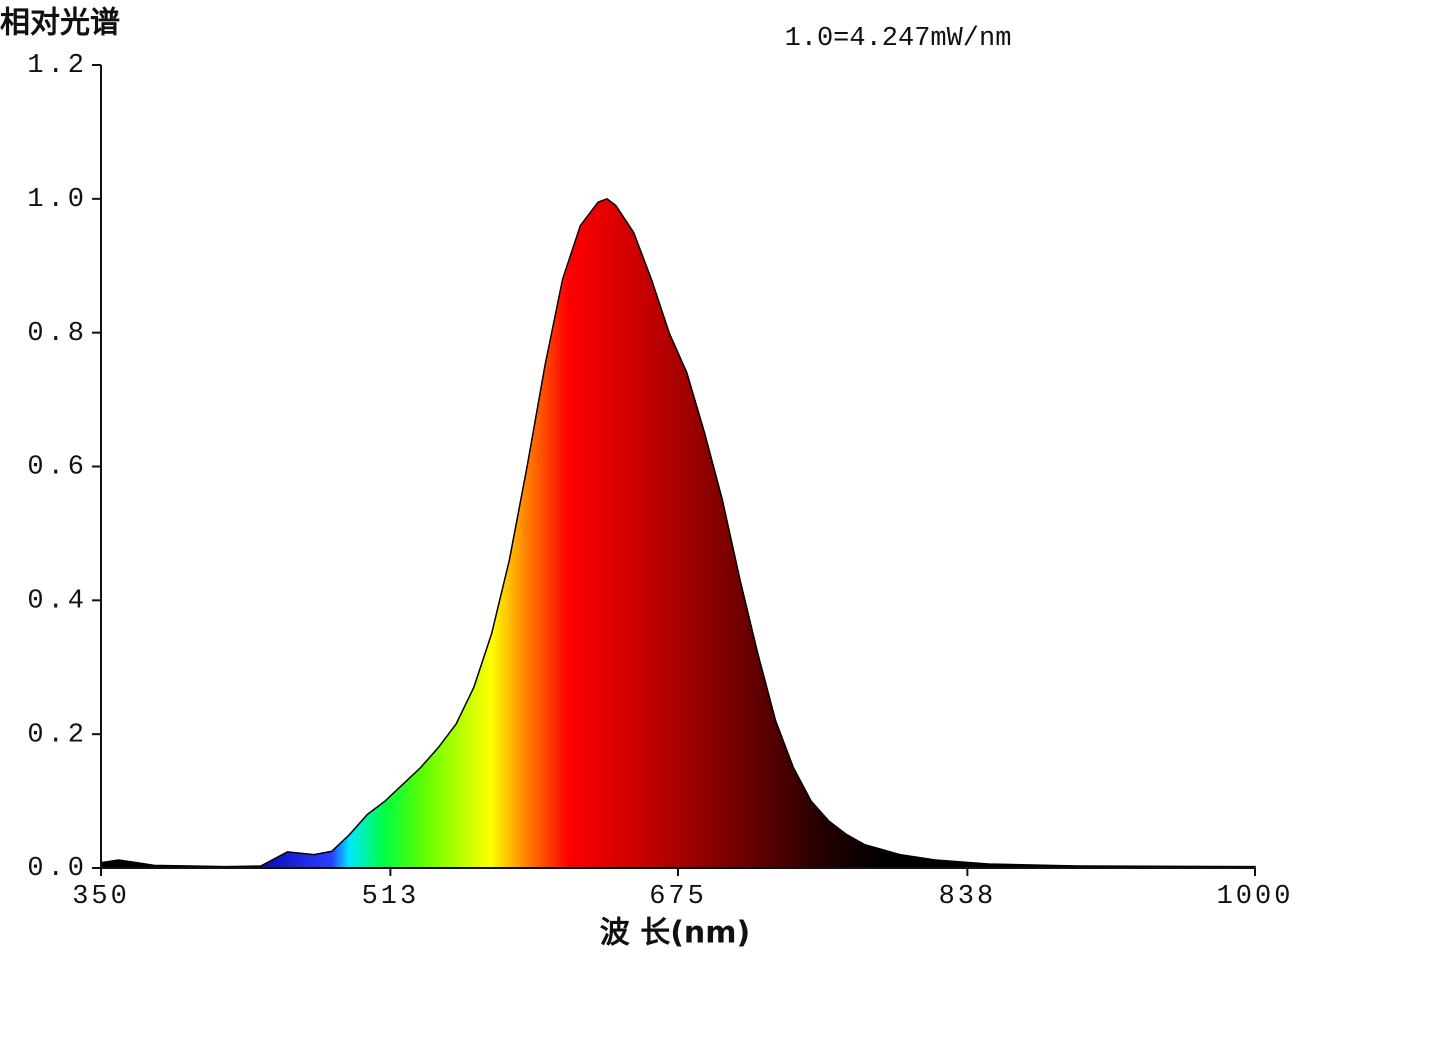  What do you see at coordinates (57, 869) in the screenshot?
I see `y-tick-label: 0.0` at bounding box center [57, 869].